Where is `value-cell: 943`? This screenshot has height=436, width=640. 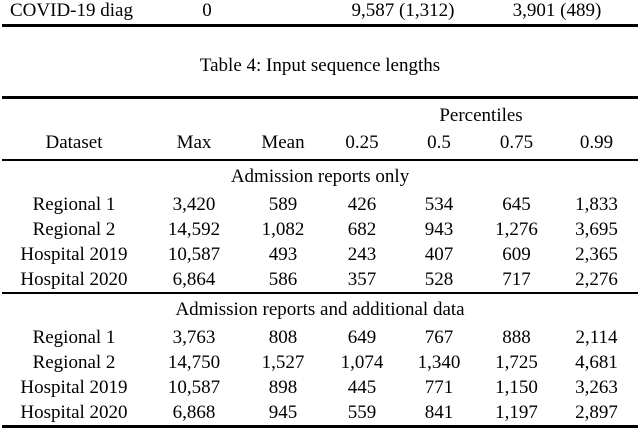
value-cell: 943 is located at coordinates (439, 229).